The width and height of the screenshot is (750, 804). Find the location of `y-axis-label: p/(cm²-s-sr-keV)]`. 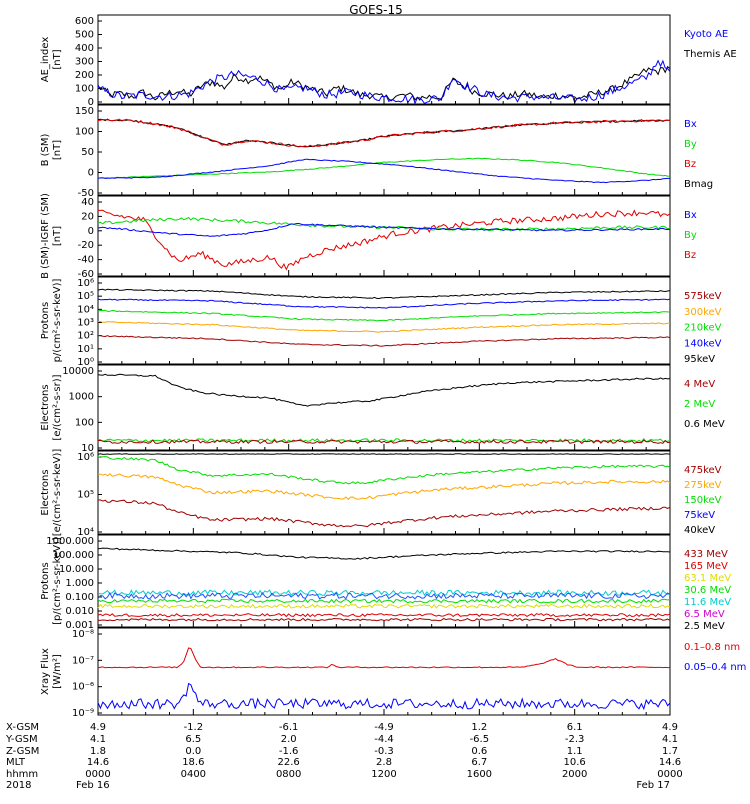

y-axis-label: p/(cm²-s-sr-keV)] is located at coordinates (57, 321).